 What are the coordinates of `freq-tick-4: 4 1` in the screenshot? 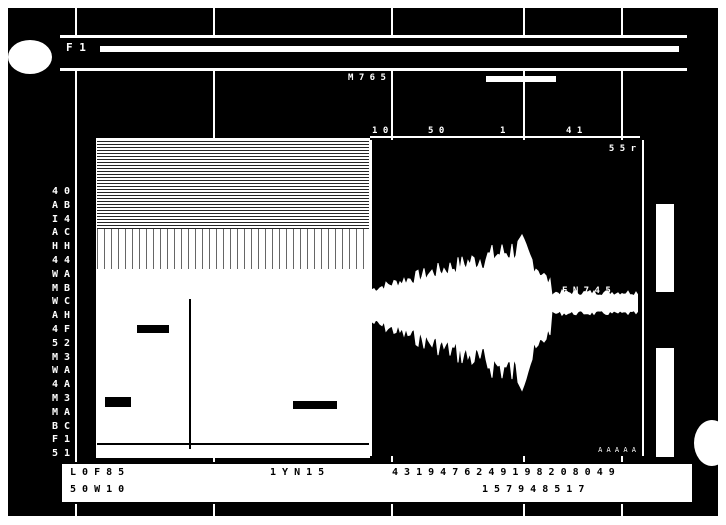 It's located at (574, 131).